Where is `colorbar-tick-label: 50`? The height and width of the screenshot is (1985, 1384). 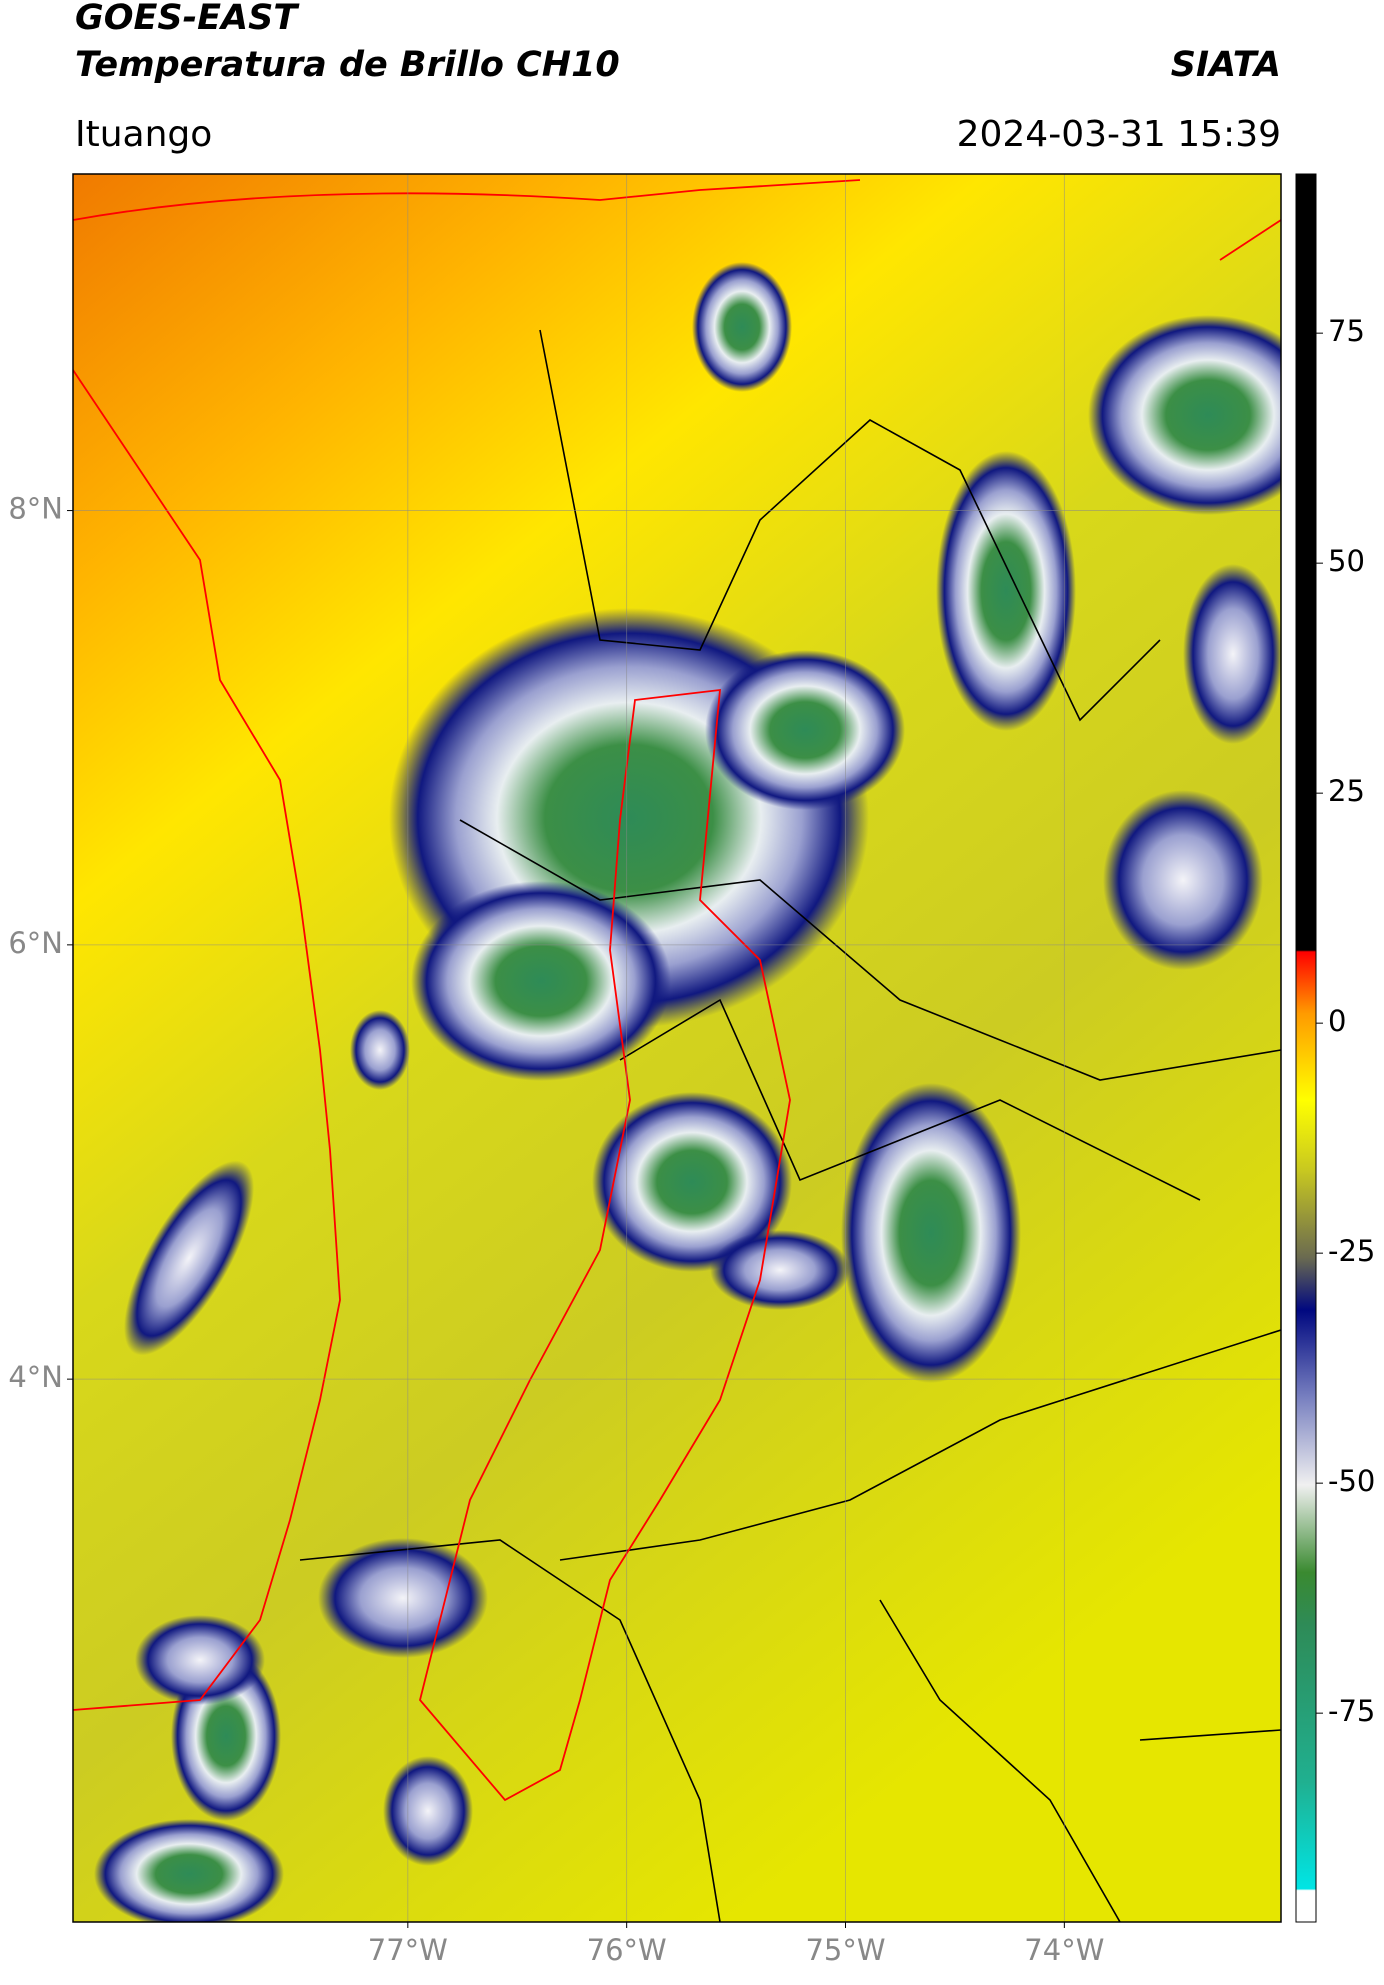
colorbar-tick-label: 50 is located at coordinates (1346, 561).